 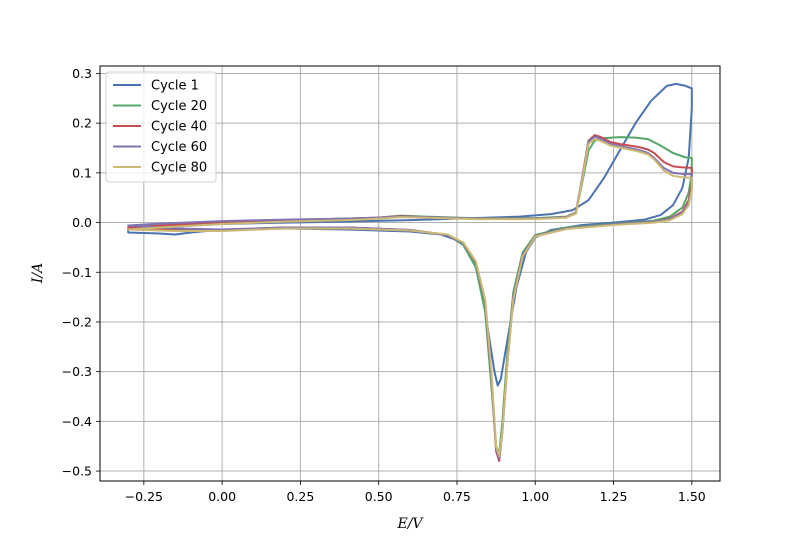 I want to click on x-tick-label: 0.75, so click(x=457, y=496).